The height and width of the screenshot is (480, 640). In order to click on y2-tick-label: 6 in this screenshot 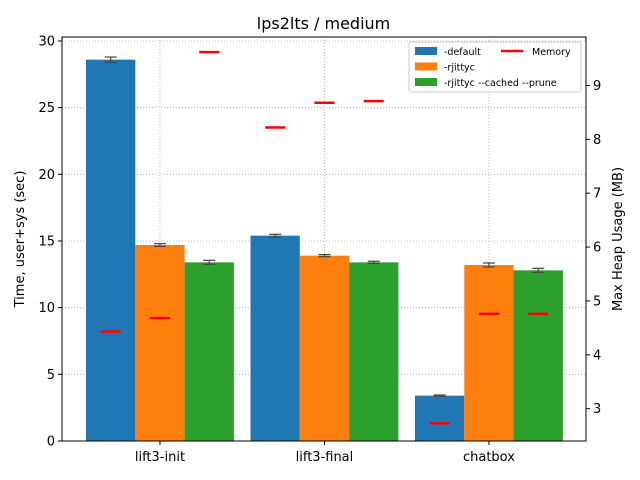, I will do `click(597, 248)`.